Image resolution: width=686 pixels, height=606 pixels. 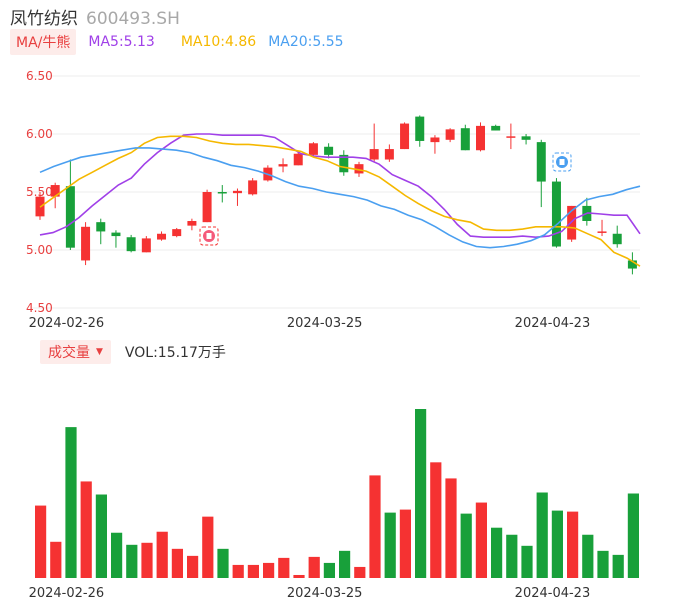 What do you see at coordinates (121, 42) in the screenshot?
I see `ma5-value: MA5:5.13` at bounding box center [121, 42].